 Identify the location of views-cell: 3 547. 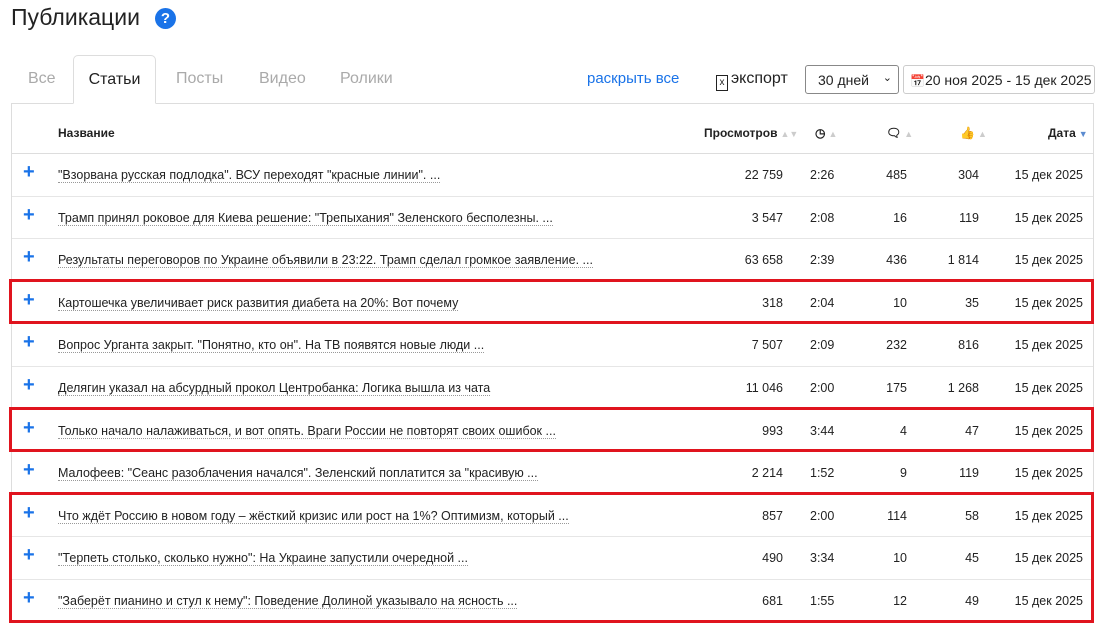
(767, 217).